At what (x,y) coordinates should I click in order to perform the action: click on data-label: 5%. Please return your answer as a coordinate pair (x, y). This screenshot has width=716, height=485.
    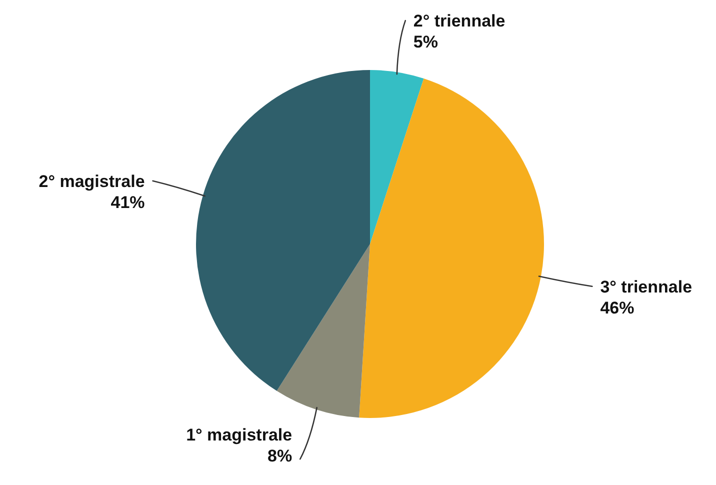
    Looking at the image, I should click on (425, 42).